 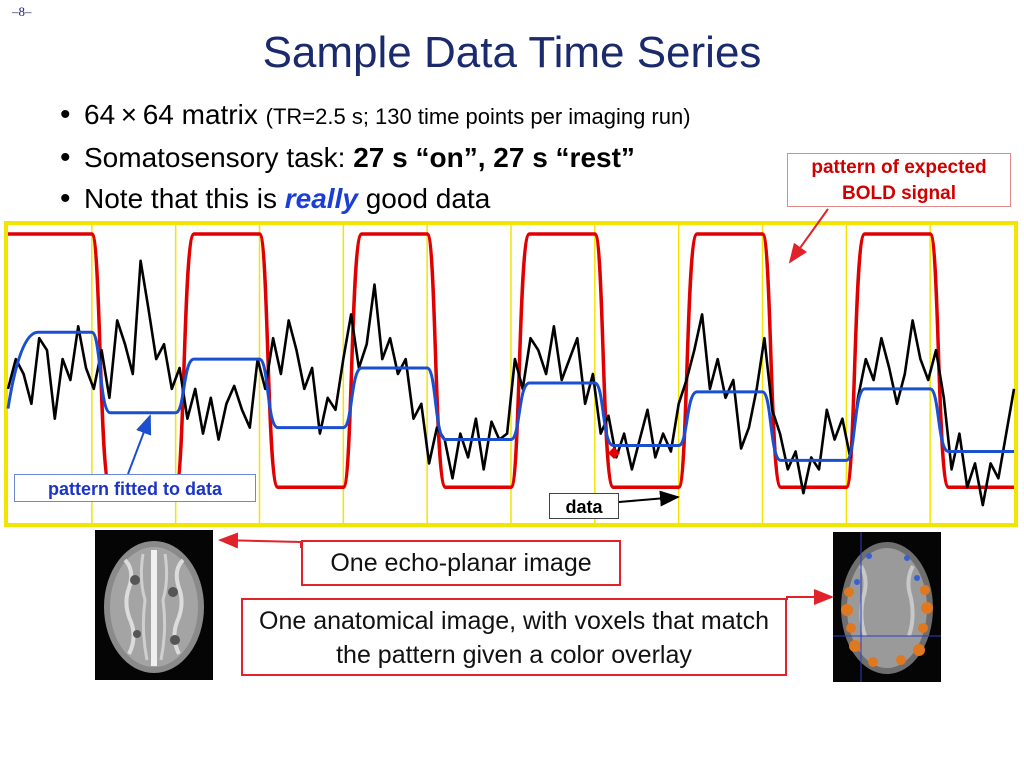 What do you see at coordinates (260, 540) in the screenshot?
I see `echo-arrow-icon` at bounding box center [260, 540].